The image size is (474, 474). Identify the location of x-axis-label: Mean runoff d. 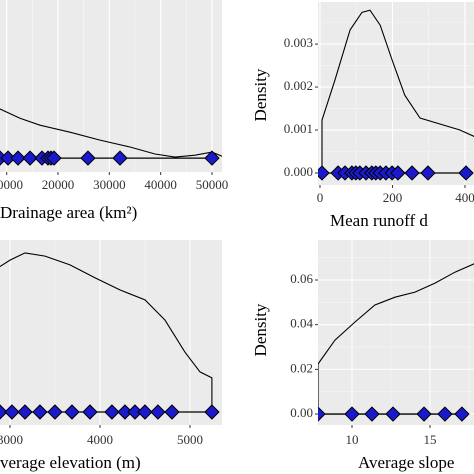
(379, 220).